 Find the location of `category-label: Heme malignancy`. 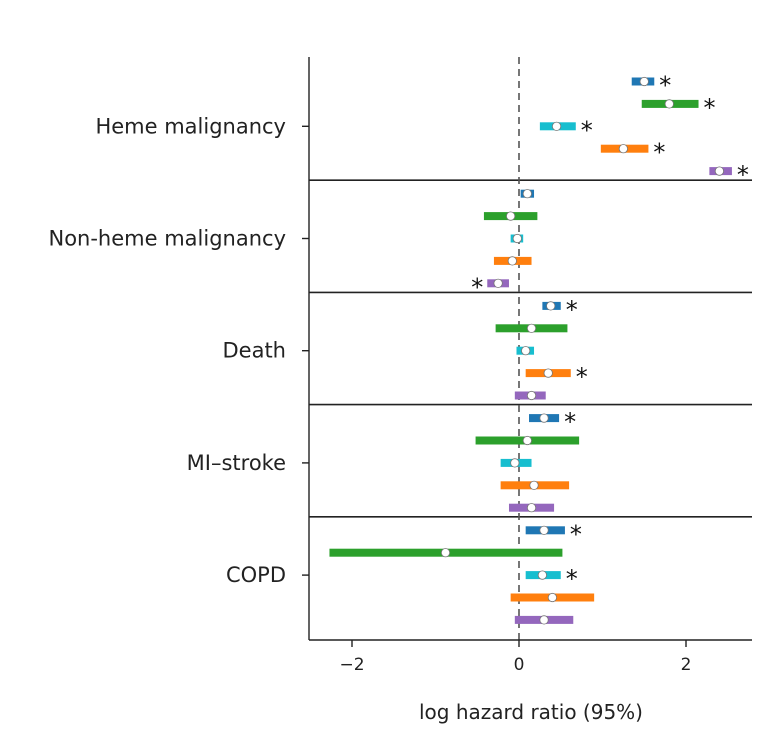

category-label: Heme malignancy is located at coordinates (190, 126).